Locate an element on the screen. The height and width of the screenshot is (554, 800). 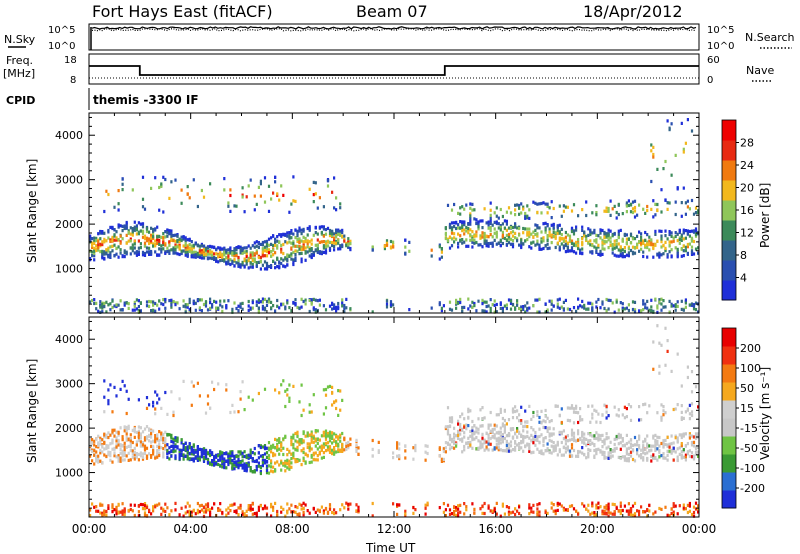
colorbar-tick-label: 28 is located at coordinates (747, 143).